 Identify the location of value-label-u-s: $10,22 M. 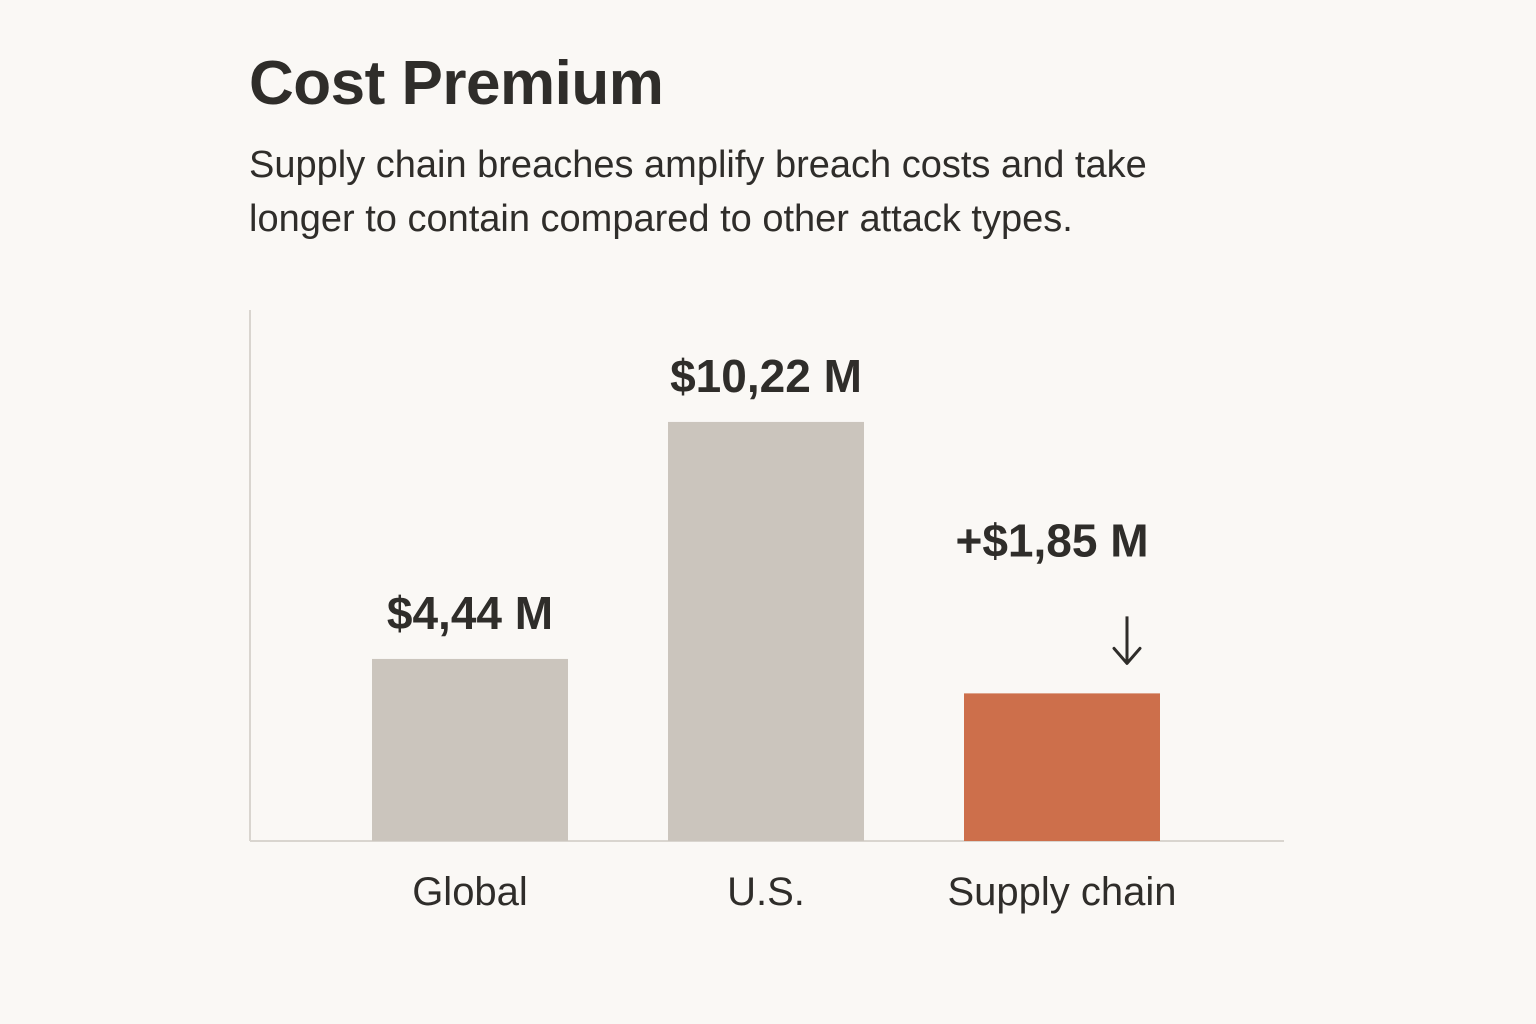
(766, 376).